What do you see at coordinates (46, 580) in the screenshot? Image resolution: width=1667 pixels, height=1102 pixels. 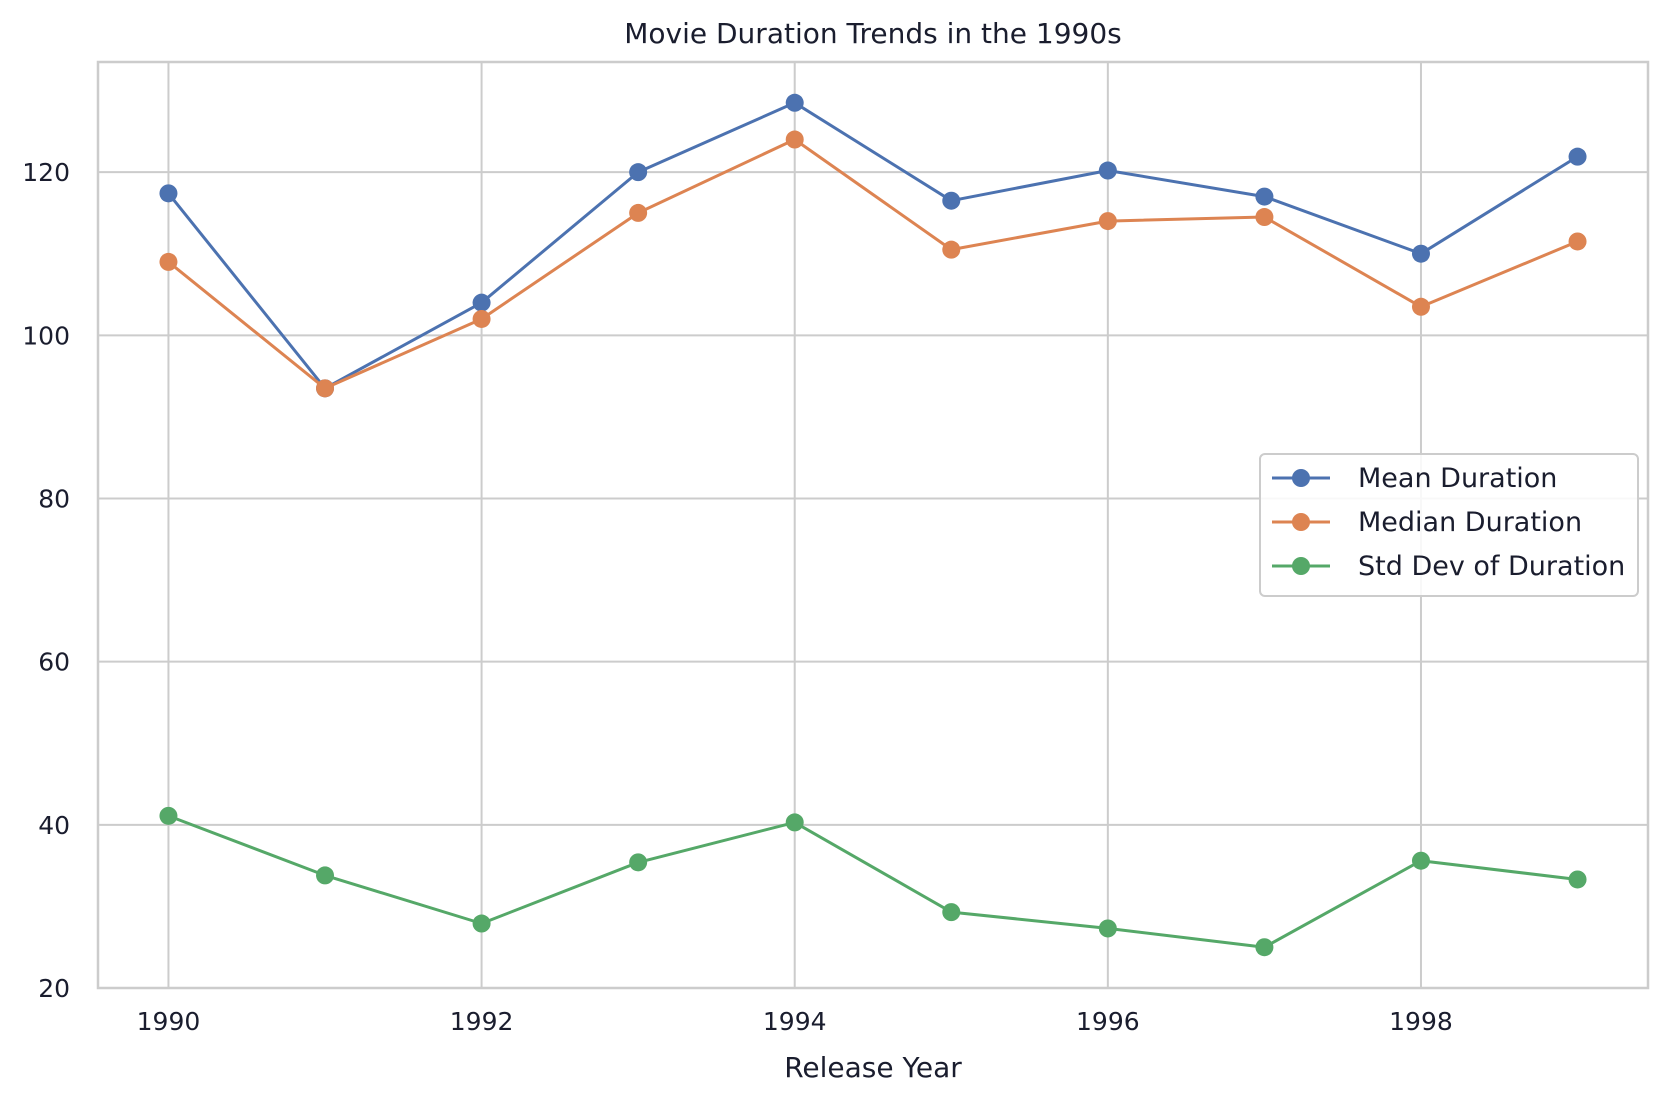 I see `y-axis-ticks: 20 40 60 80 100 120` at bounding box center [46, 580].